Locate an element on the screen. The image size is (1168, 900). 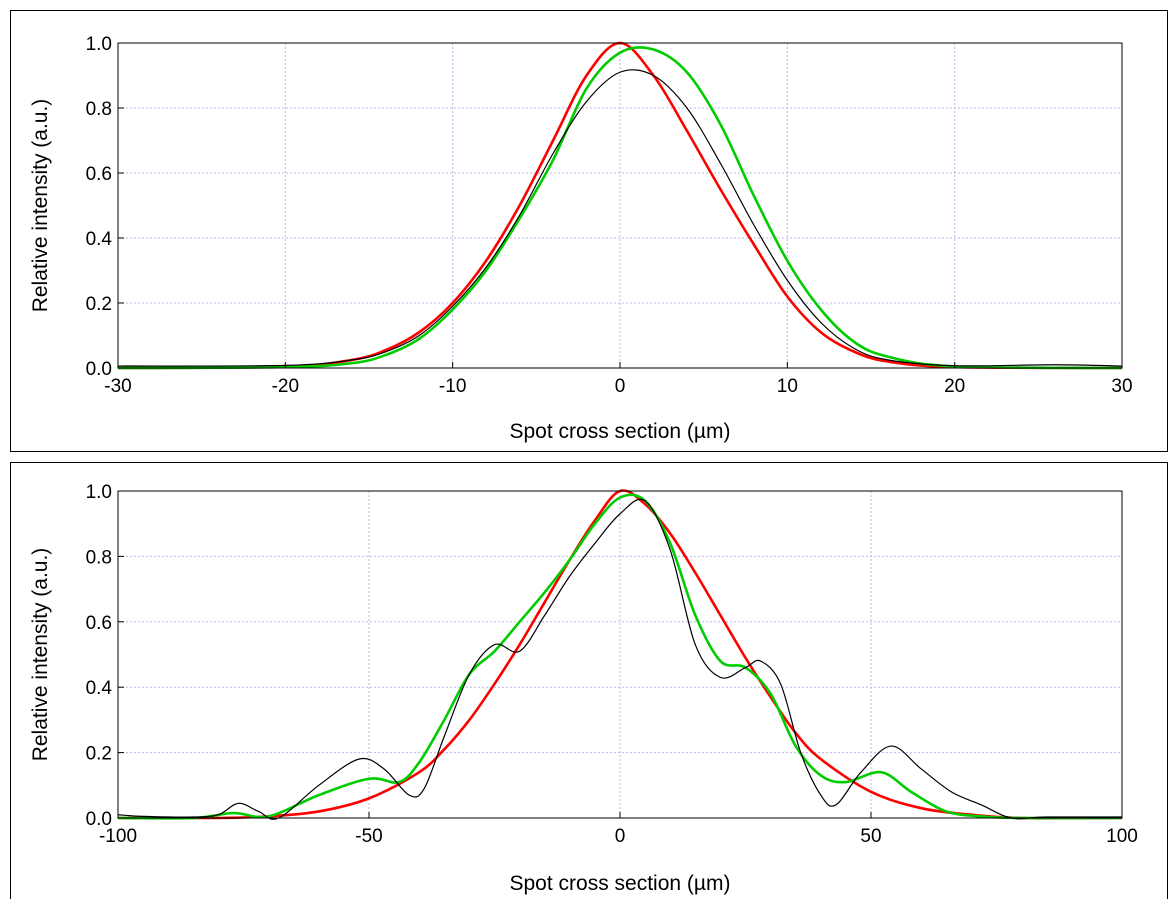
x-tick-label: 50 is located at coordinates (870, 836).